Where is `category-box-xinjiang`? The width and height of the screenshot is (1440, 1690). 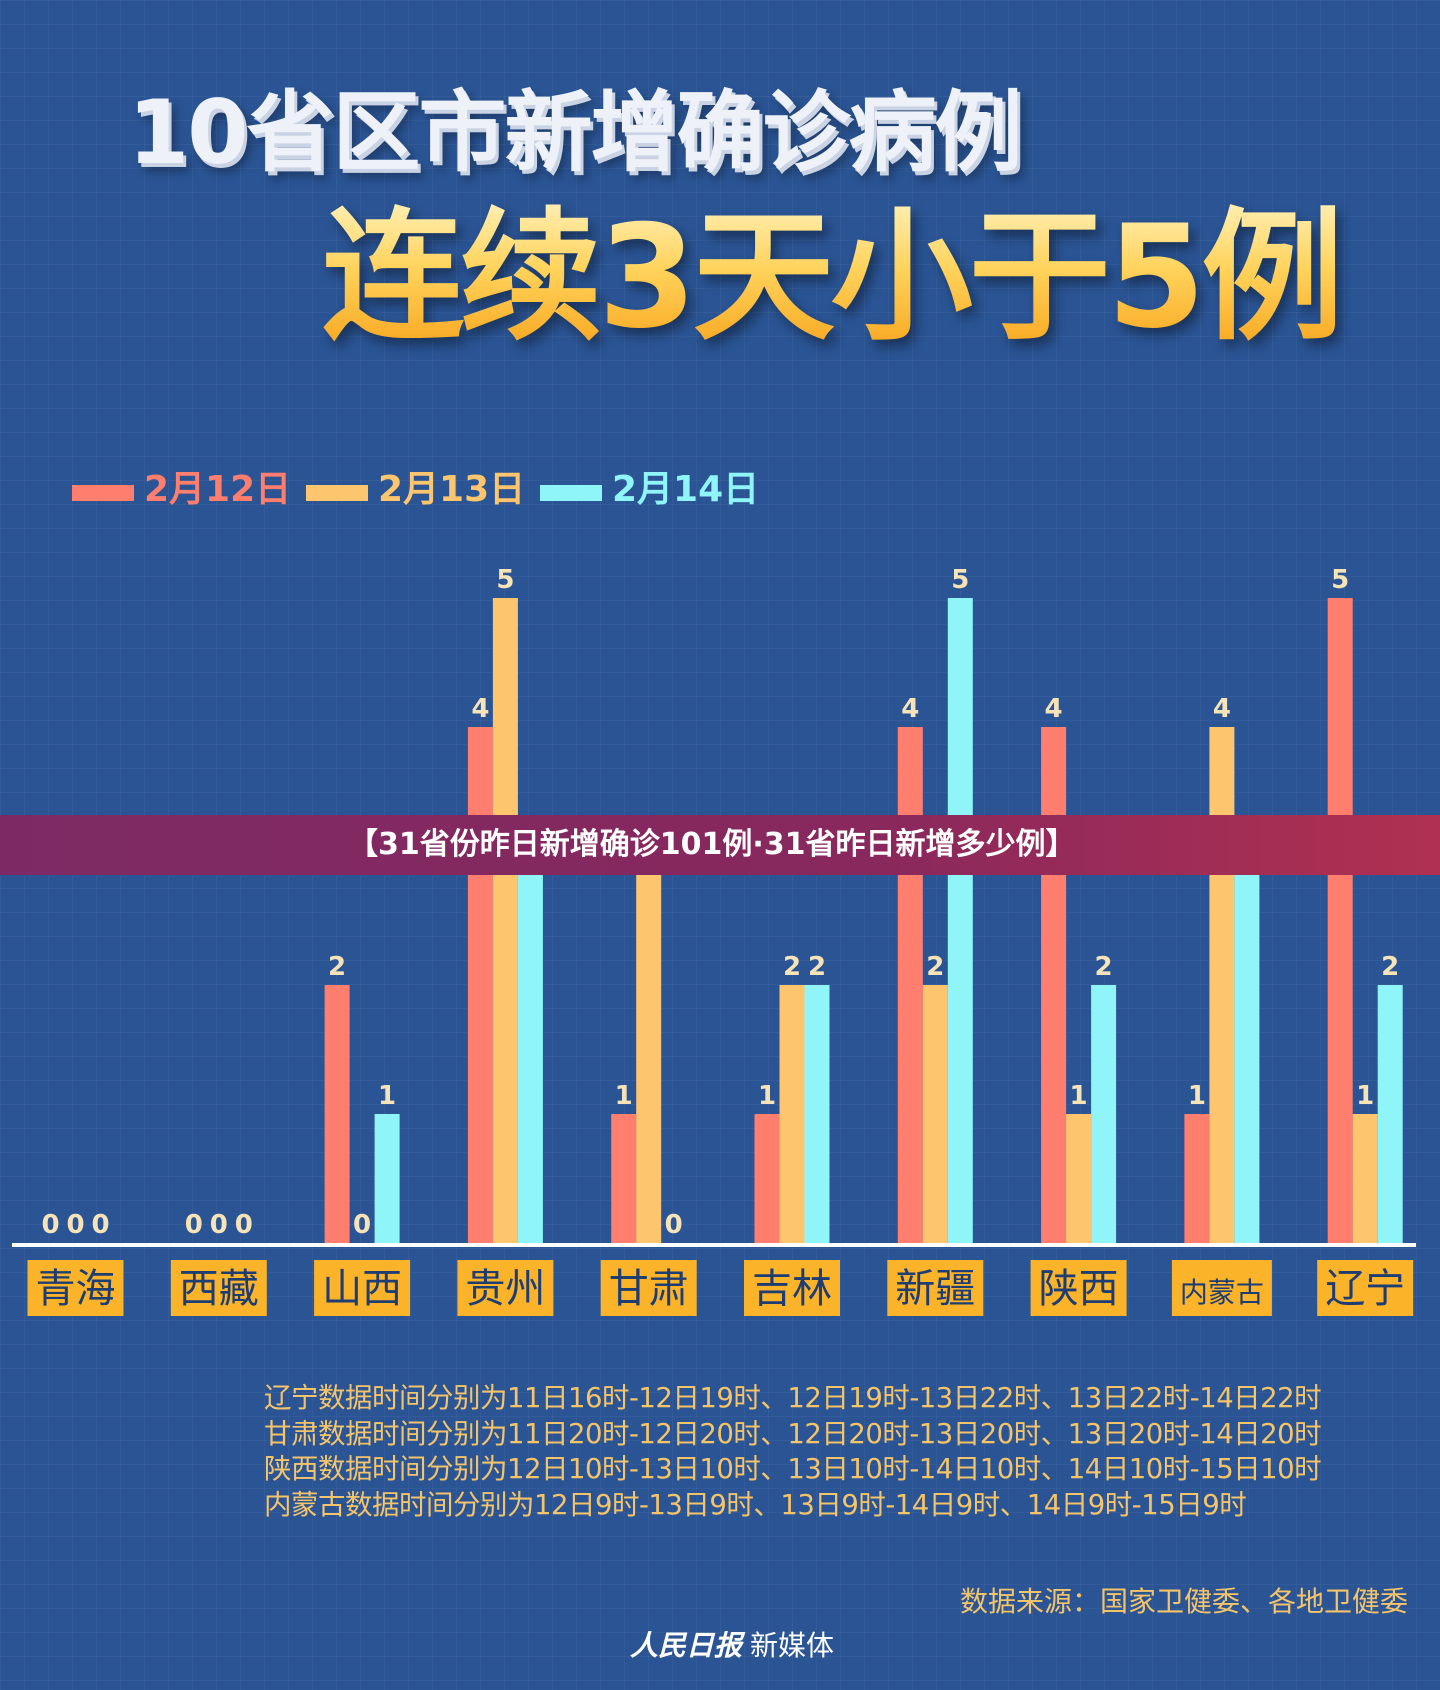
category-box-xinjiang is located at coordinates (935, 1288).